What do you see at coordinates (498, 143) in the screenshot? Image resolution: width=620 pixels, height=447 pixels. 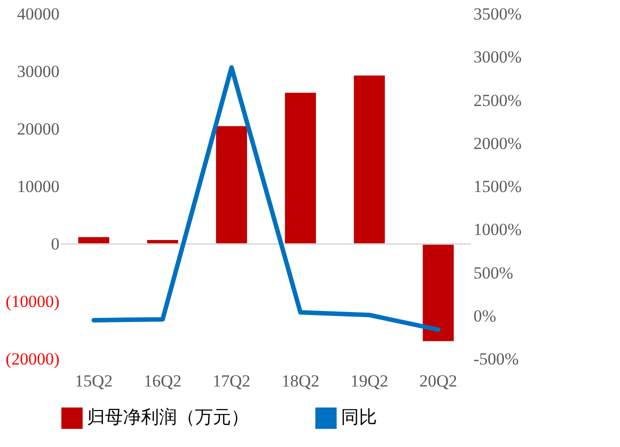 I see `y2-tick-label: 2000%` at bounding box center [498, 143].